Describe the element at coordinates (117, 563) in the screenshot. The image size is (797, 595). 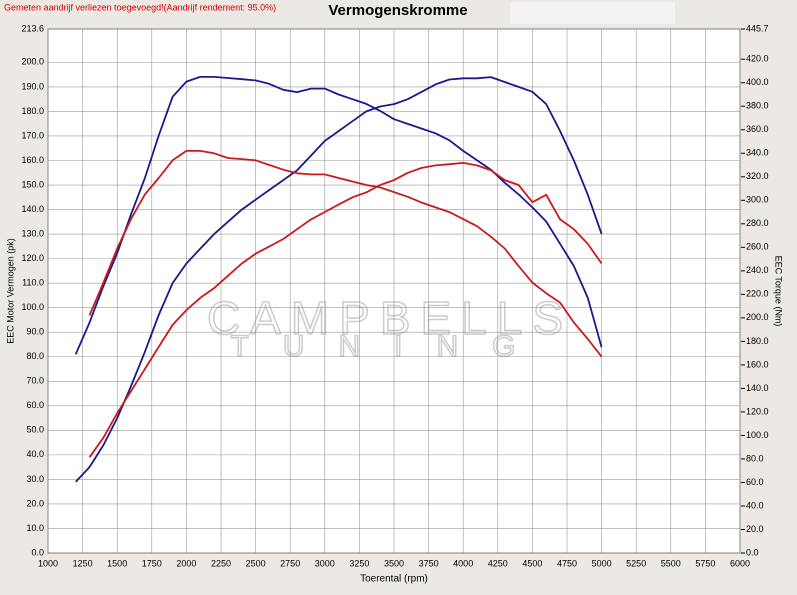
I see `x-tick-label: 1500` at that location.